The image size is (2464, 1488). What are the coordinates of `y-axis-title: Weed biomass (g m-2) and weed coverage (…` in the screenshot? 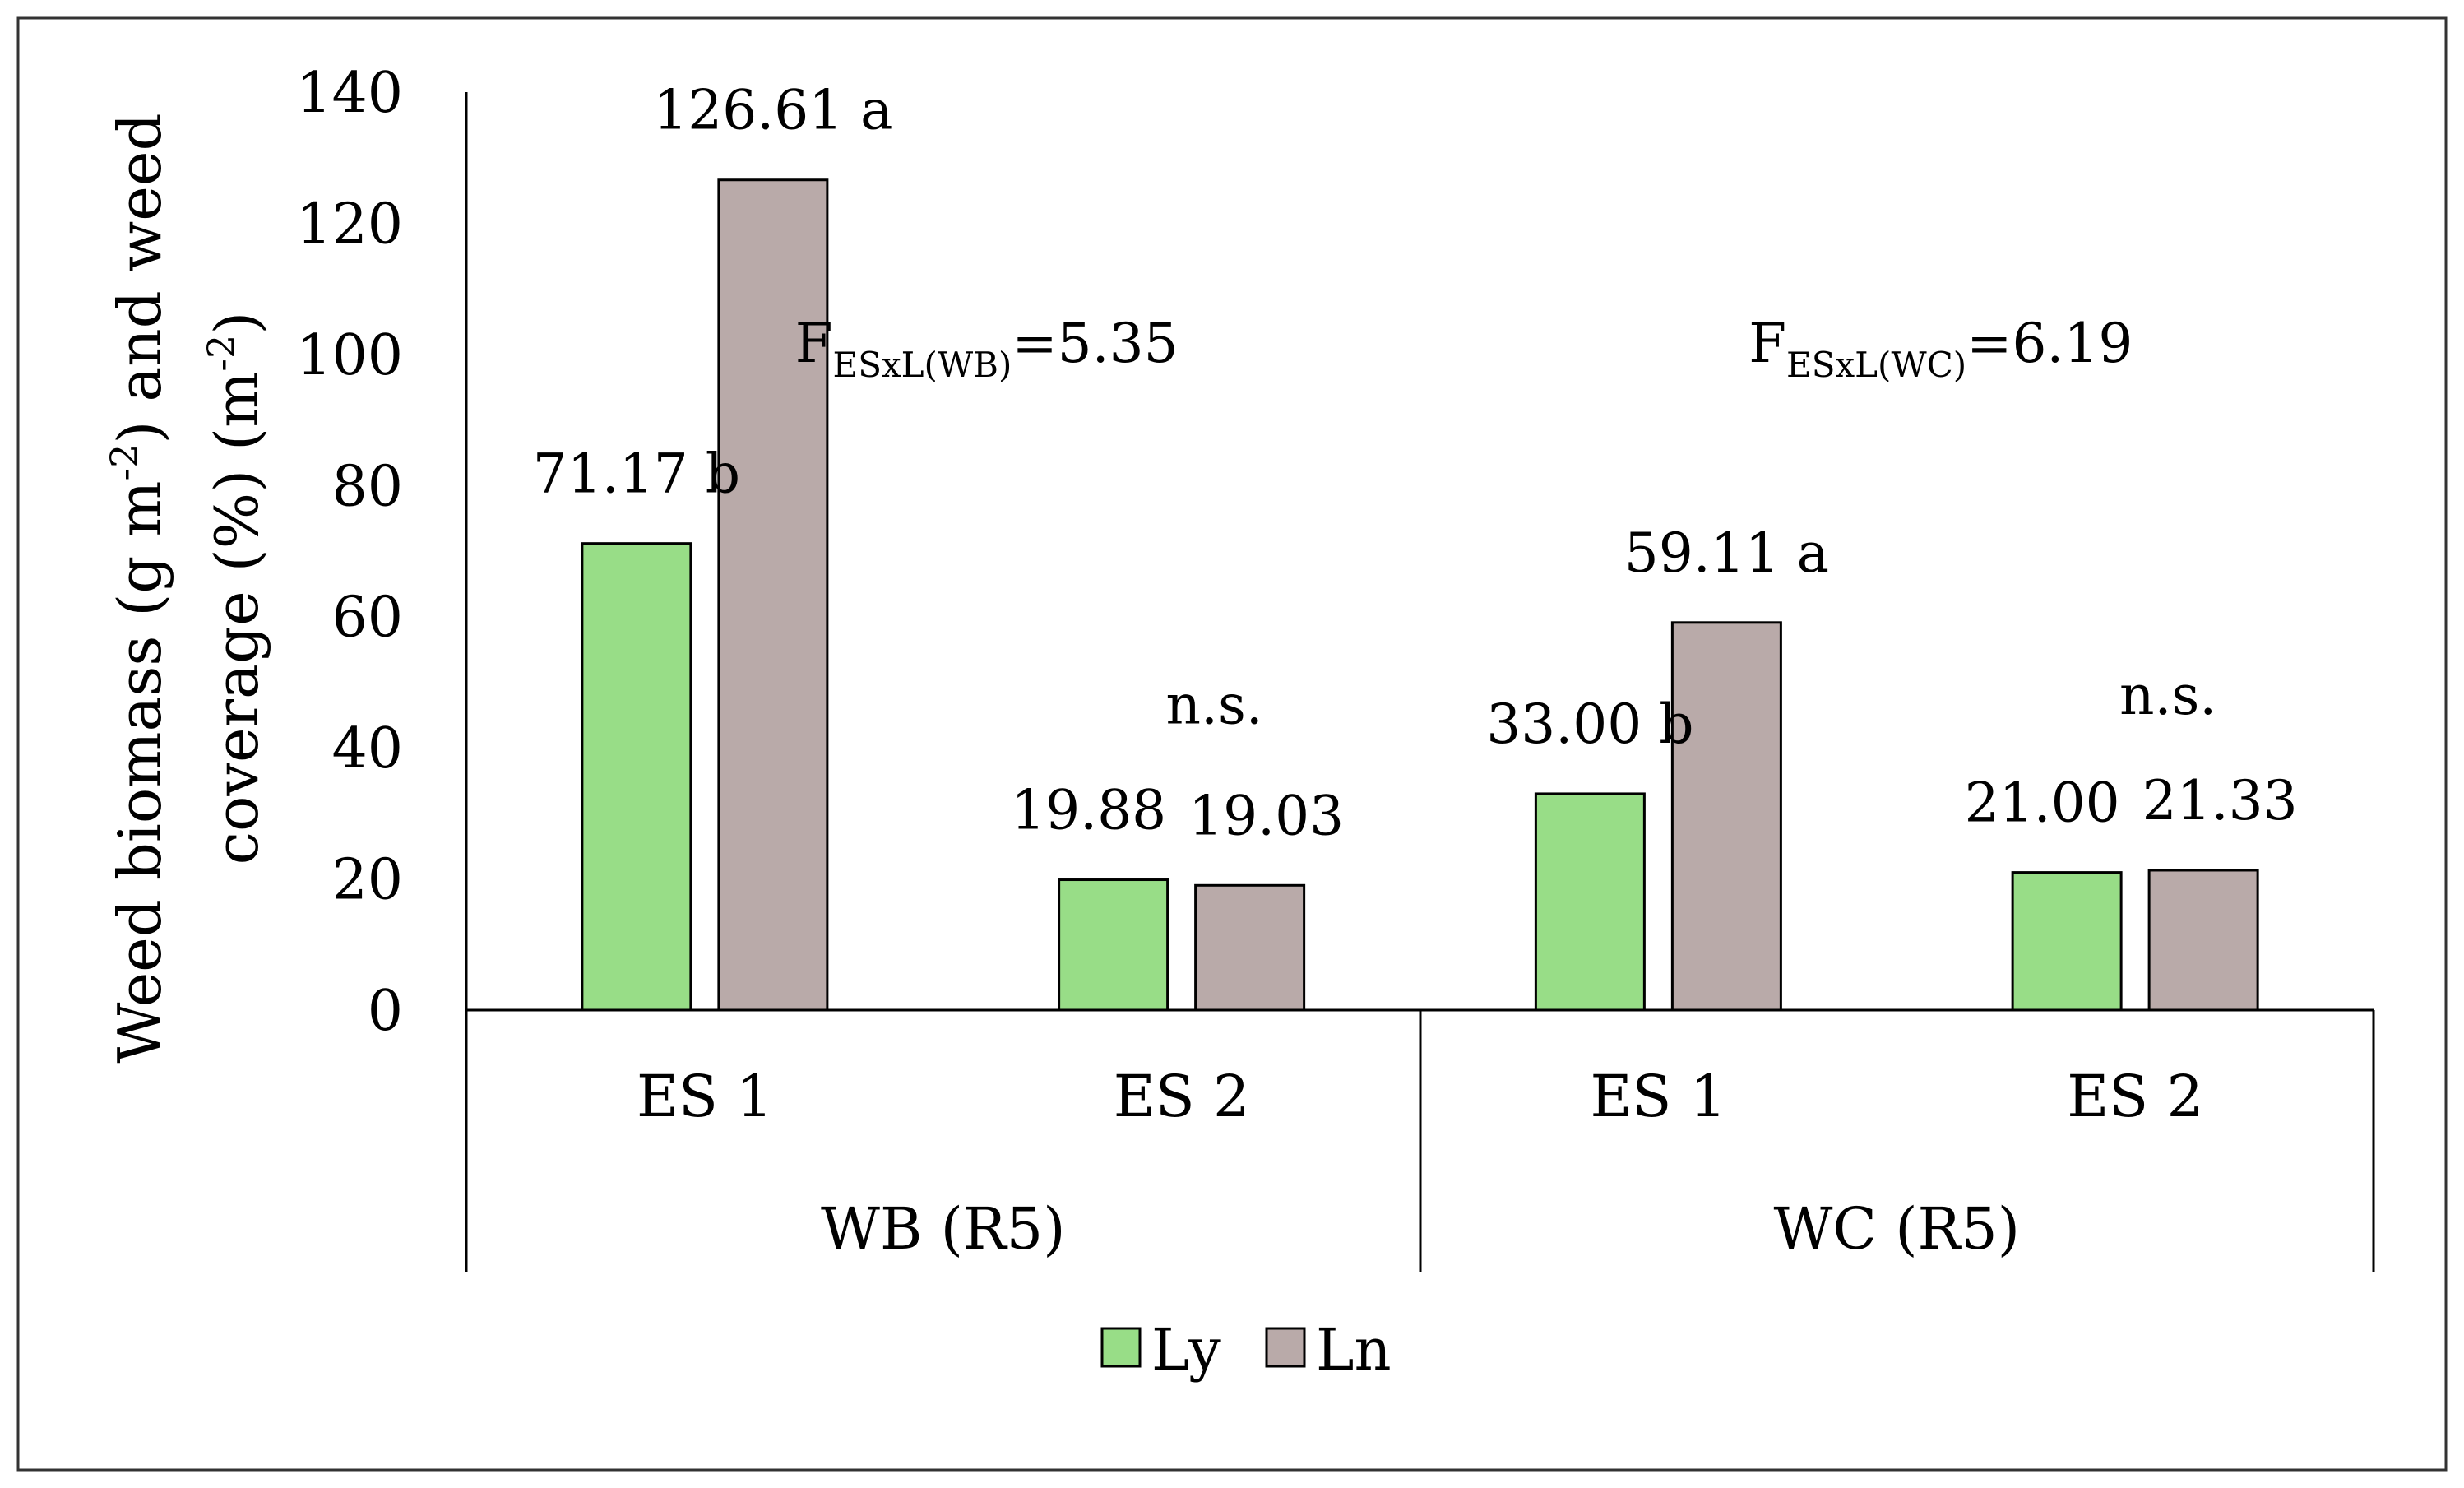 It's located at (186, 588).